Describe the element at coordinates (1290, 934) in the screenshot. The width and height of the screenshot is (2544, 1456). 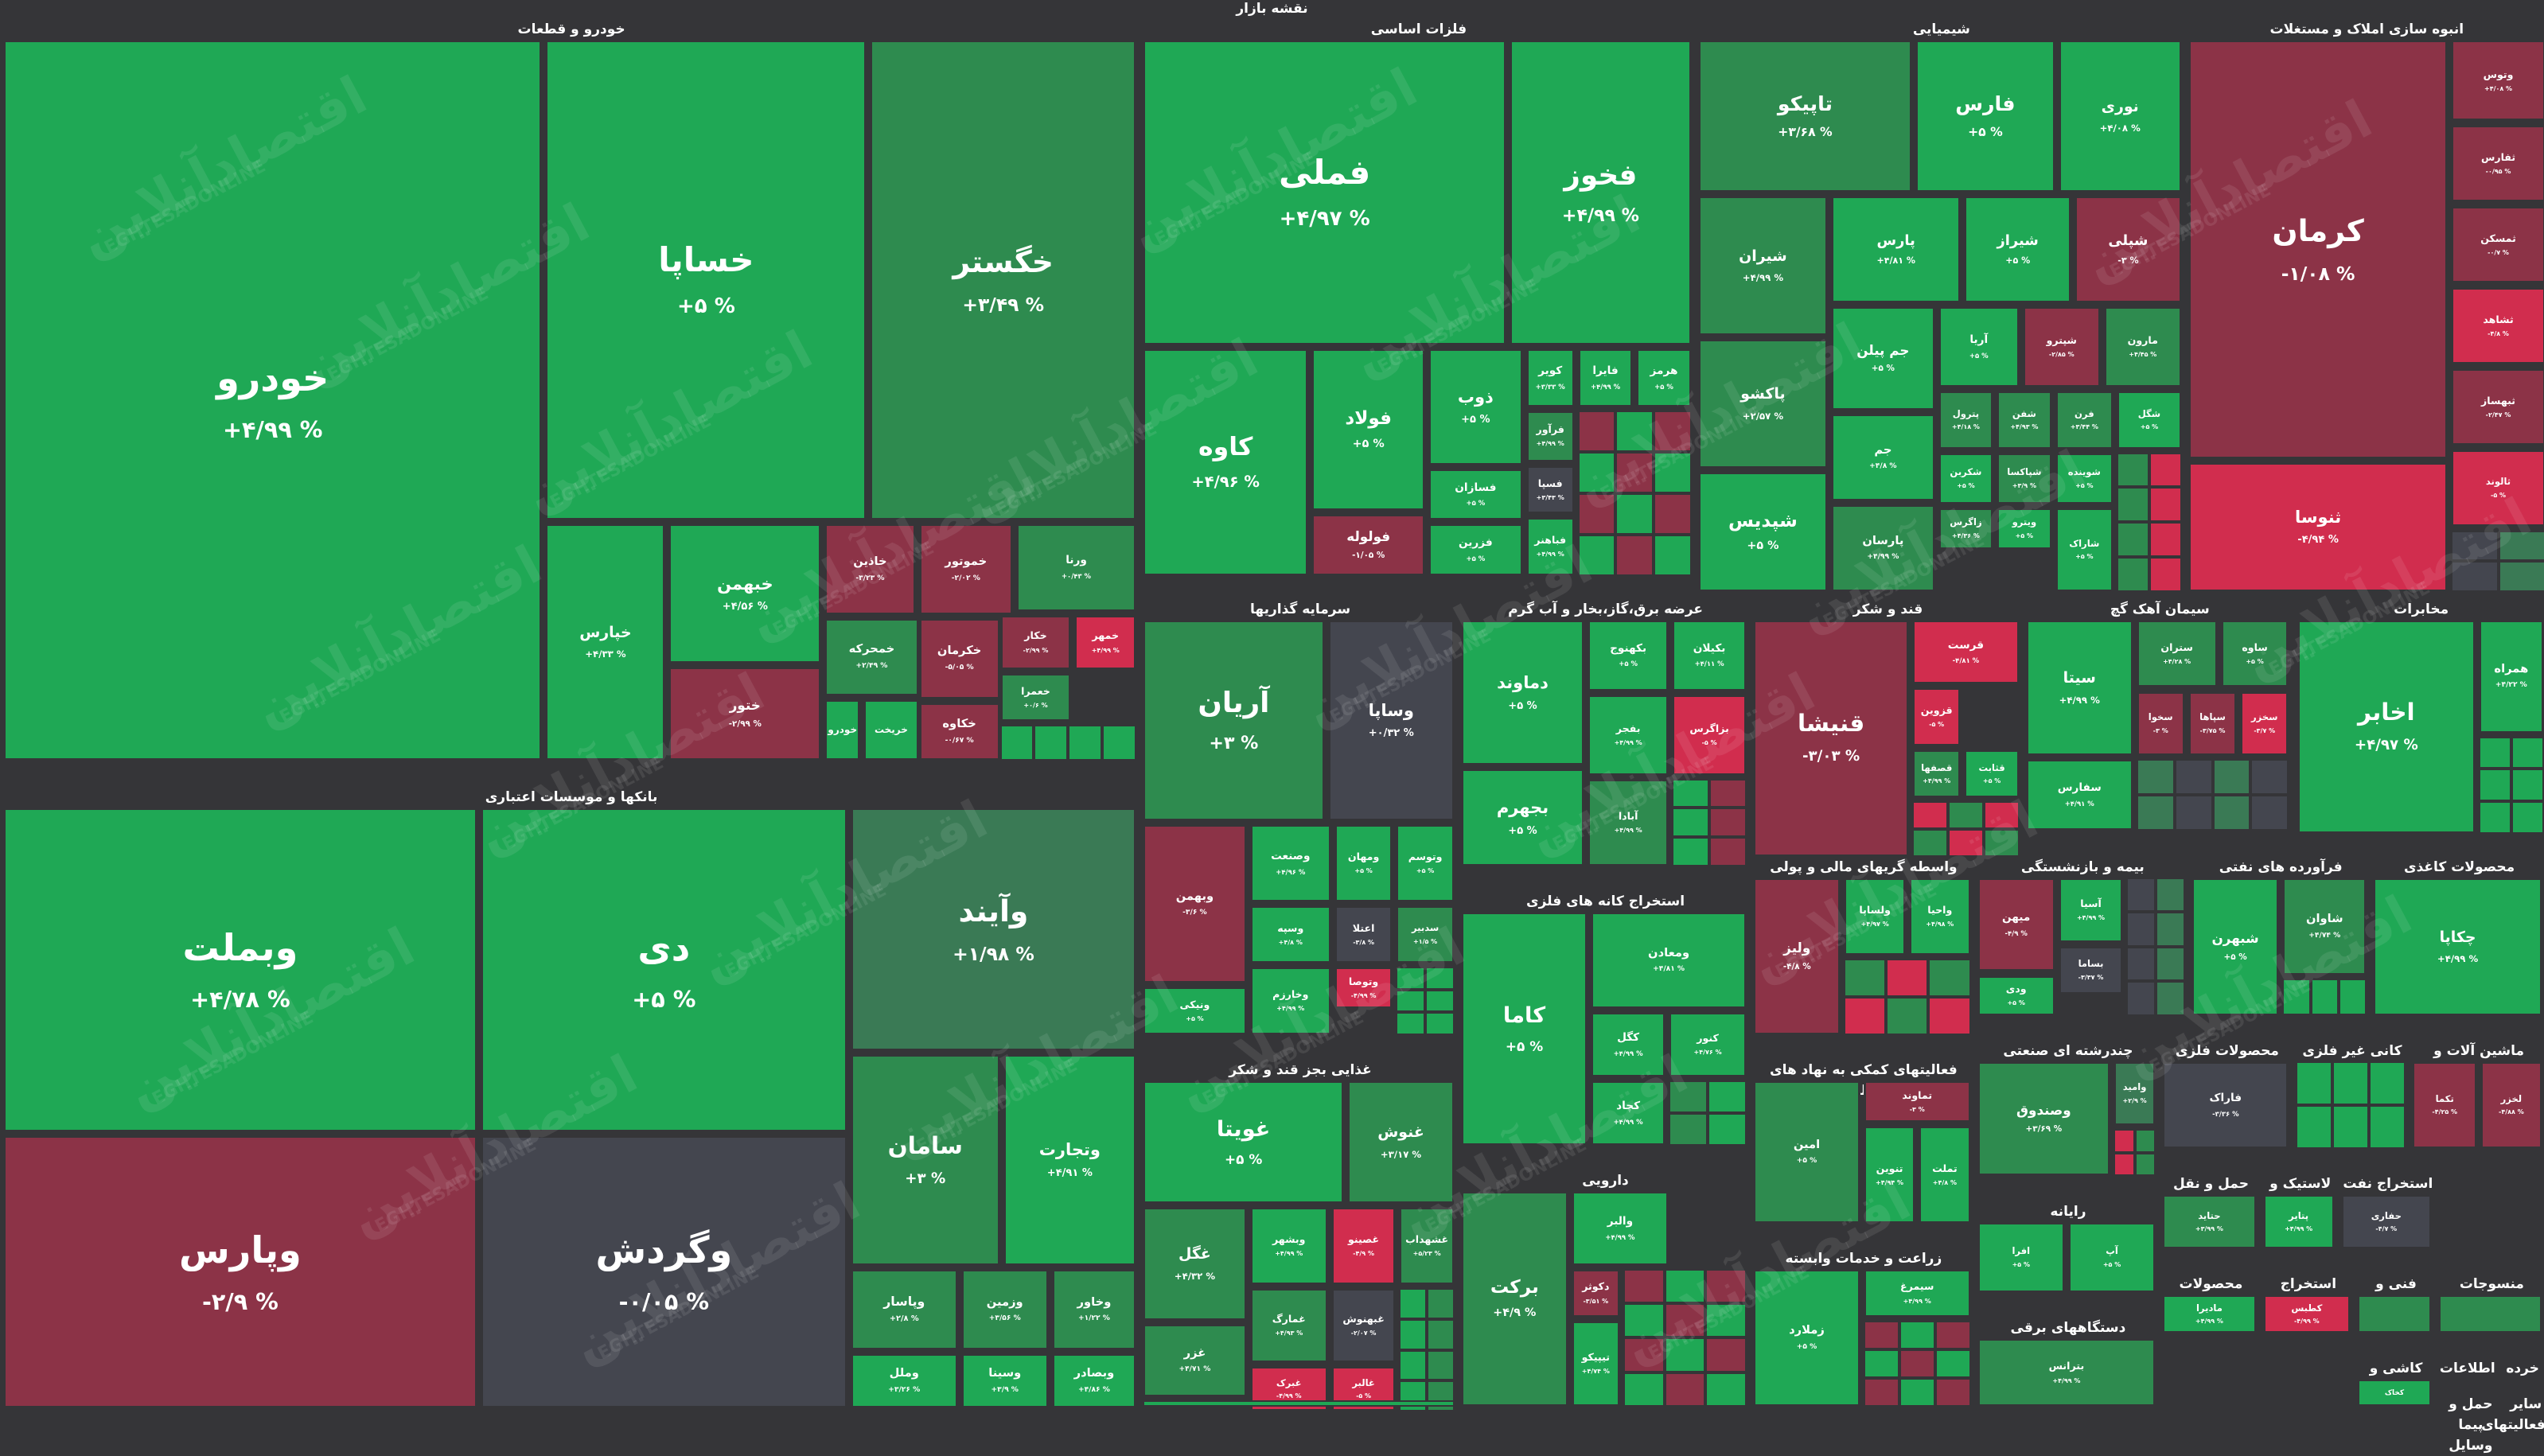
I see `stock-tile: وسپه +۴/۸ %` at that location.